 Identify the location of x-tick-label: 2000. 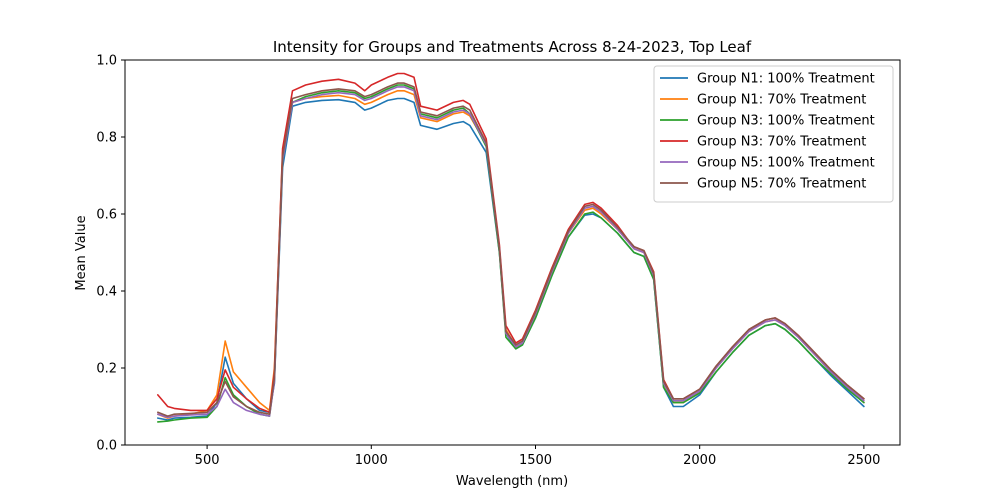
(699, 460).